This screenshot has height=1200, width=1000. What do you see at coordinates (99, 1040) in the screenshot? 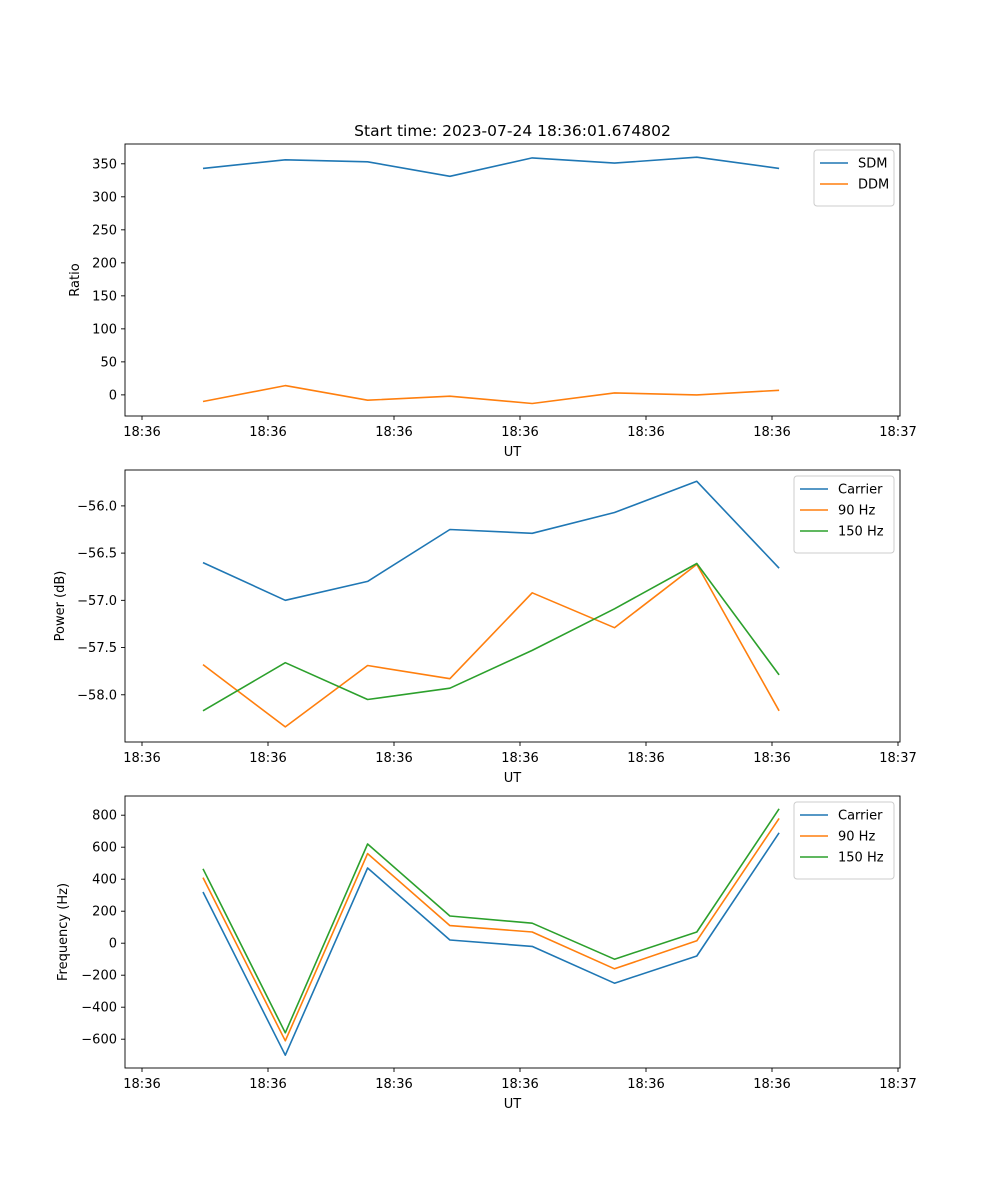
I see `y-tick-label: −600` at bounding box center [99, 1040].